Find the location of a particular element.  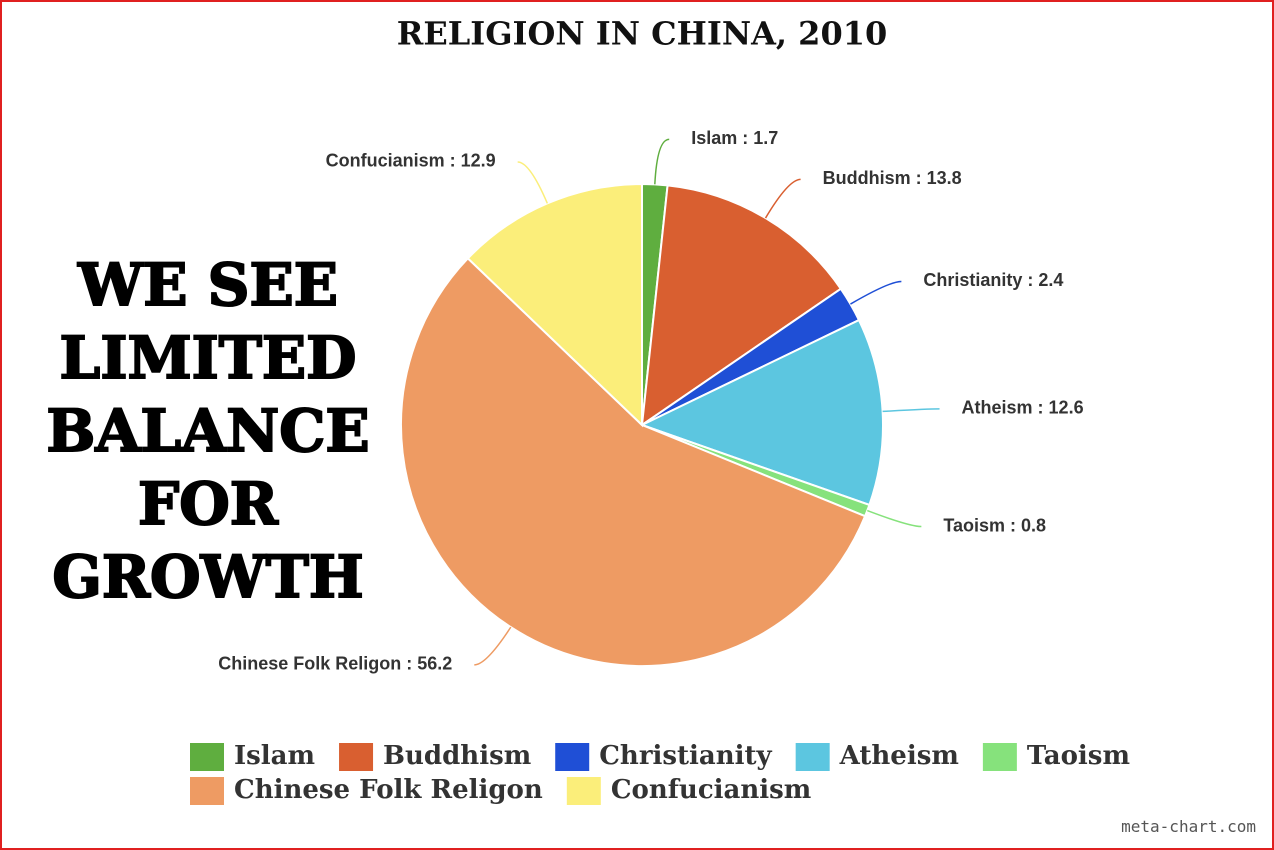

annotation: BALANCE is located at coordinates (207, 431).